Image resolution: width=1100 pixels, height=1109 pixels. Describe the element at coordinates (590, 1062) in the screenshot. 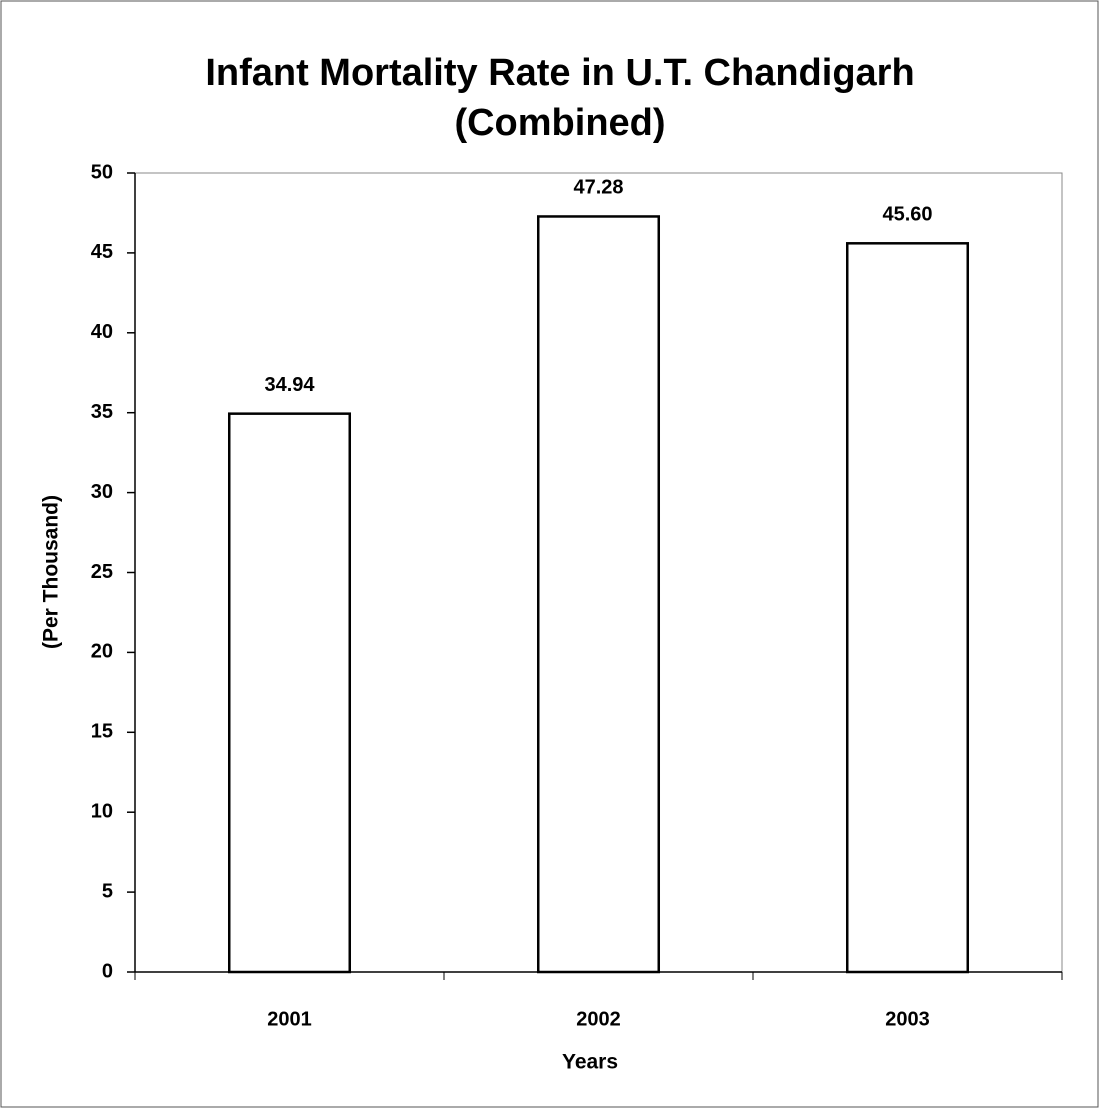

I see `x-axis-title: Years` at that location.